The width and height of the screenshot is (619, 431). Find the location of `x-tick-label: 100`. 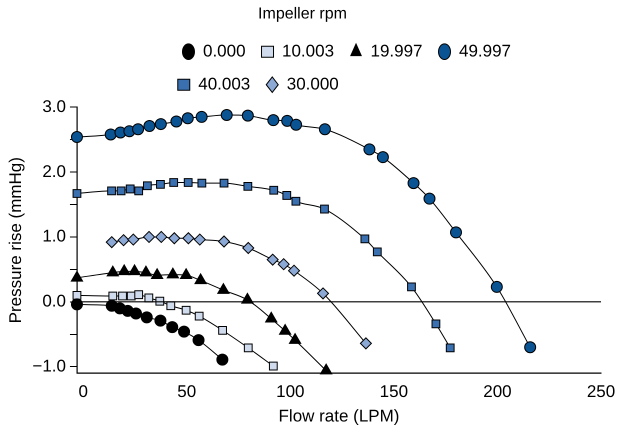

x-tick-label: 100 is located at coordinates (290, 392).